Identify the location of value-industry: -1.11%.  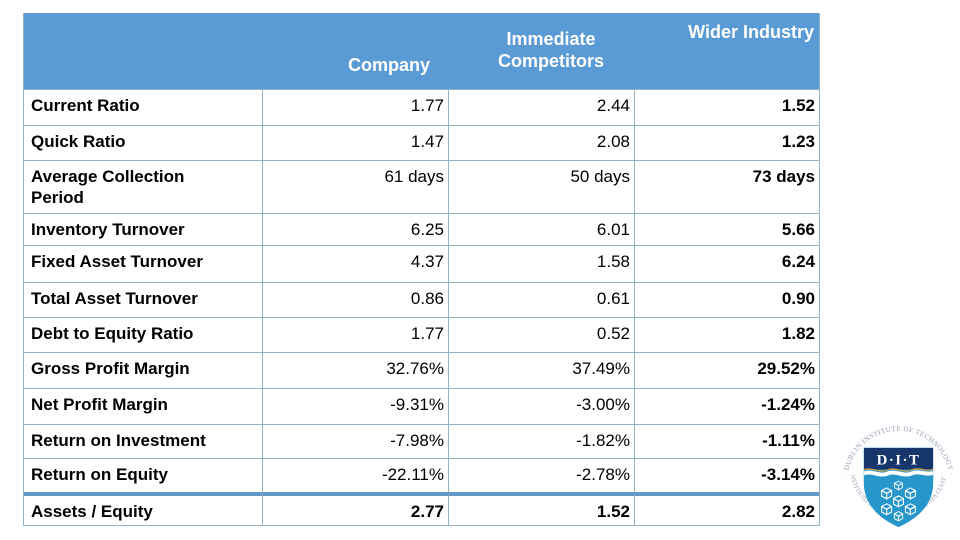
(726, 441).